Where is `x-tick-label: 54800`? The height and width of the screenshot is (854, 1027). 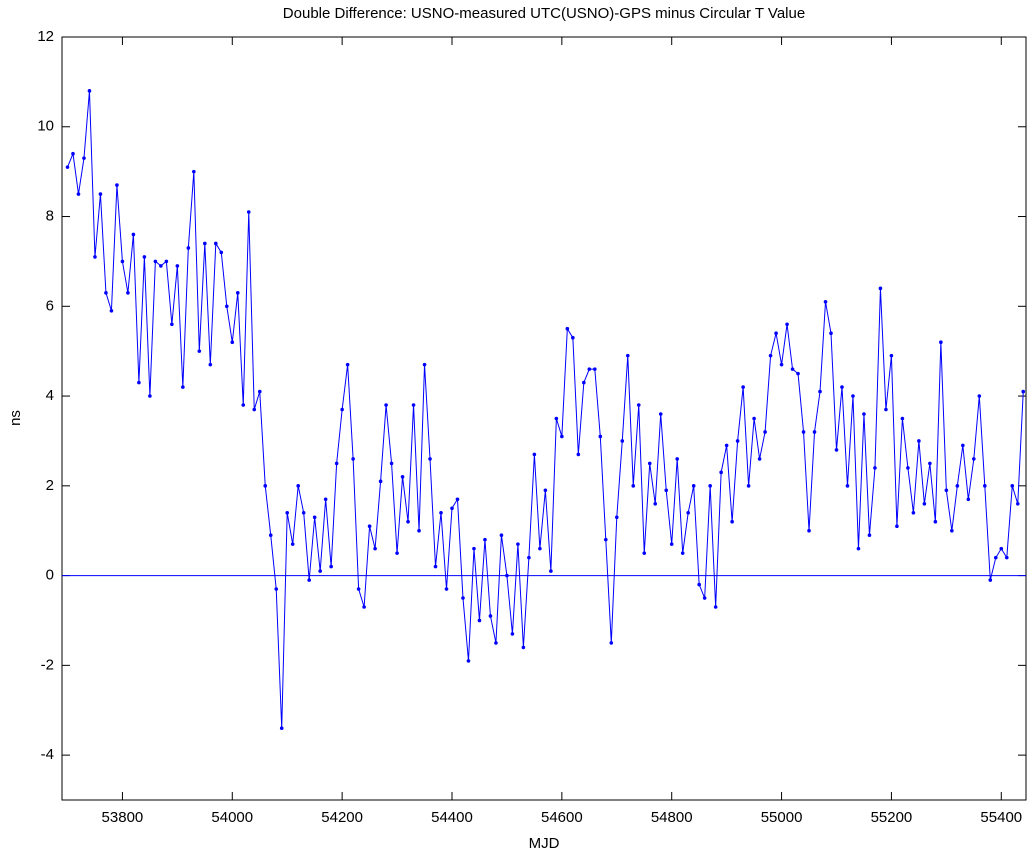 x-tick-label: 54800 is located at coordinates (672, 817).